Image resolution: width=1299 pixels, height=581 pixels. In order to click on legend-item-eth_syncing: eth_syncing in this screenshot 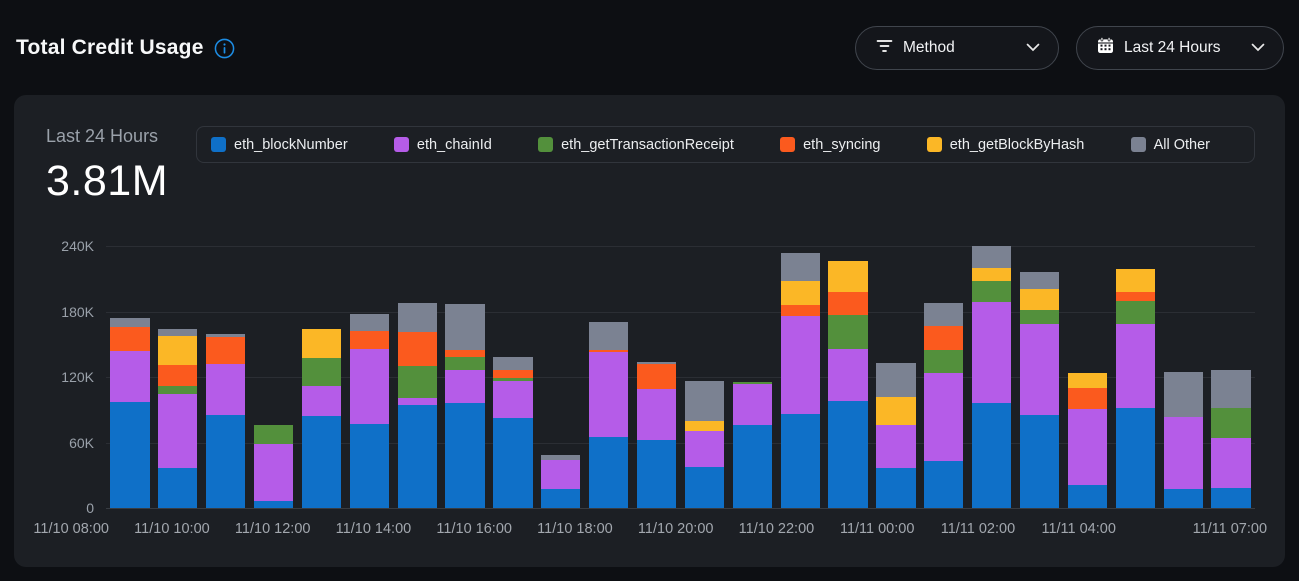, I will do `click(830, 145)`.